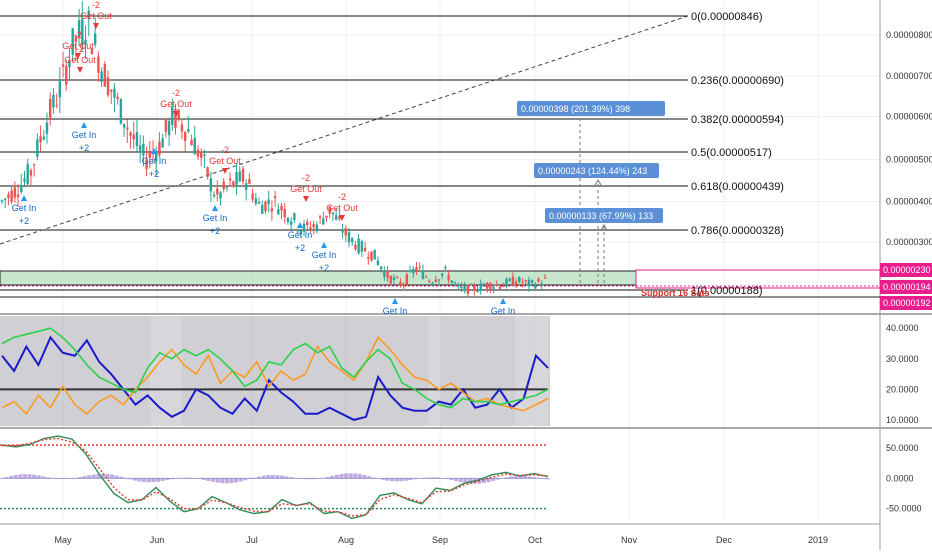 The width and height of the screenshot is (932, 555). What do you see at coordinates (346, 540) in the screenshot?
I see `month-tick-label: Aug` at bounding box center [346, 540].